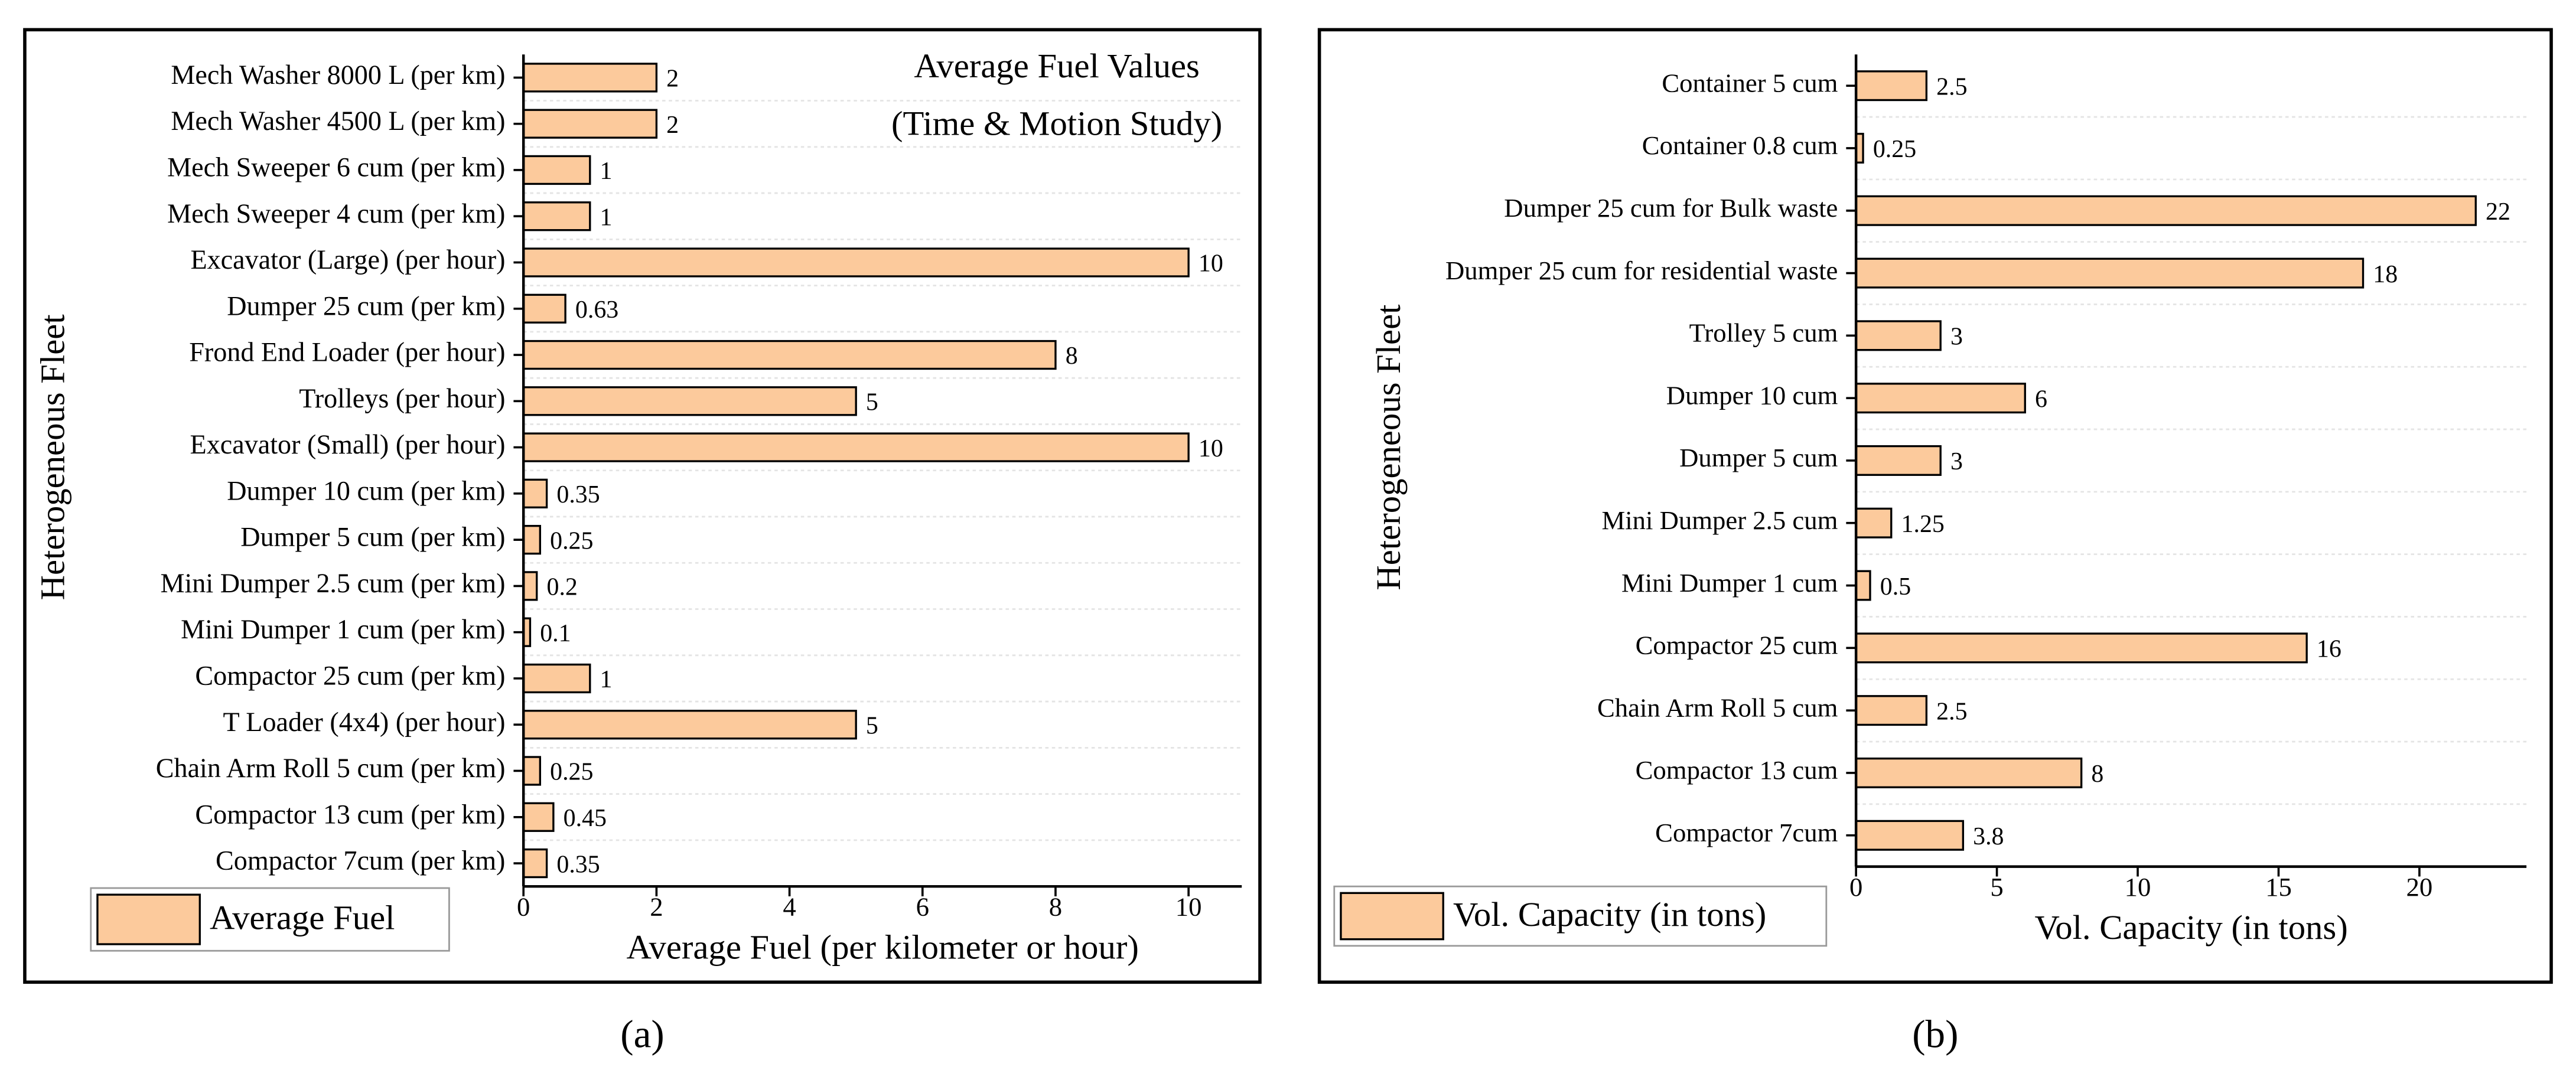 The image size is (2576, 1067). Describe the element at coordinates (790, 907) in the screenshot. I see `x-tick-label: 4` at that location.